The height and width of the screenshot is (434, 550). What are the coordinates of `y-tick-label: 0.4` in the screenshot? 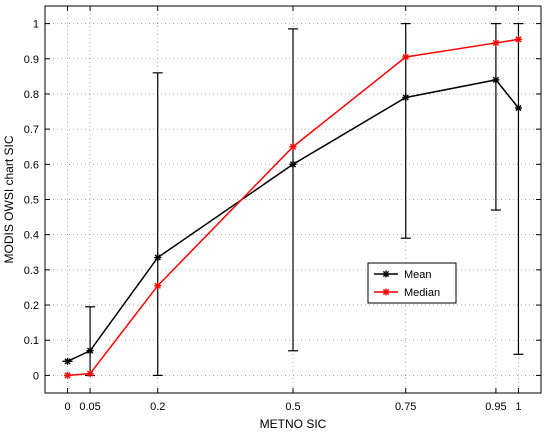 It's located at (31, 236).